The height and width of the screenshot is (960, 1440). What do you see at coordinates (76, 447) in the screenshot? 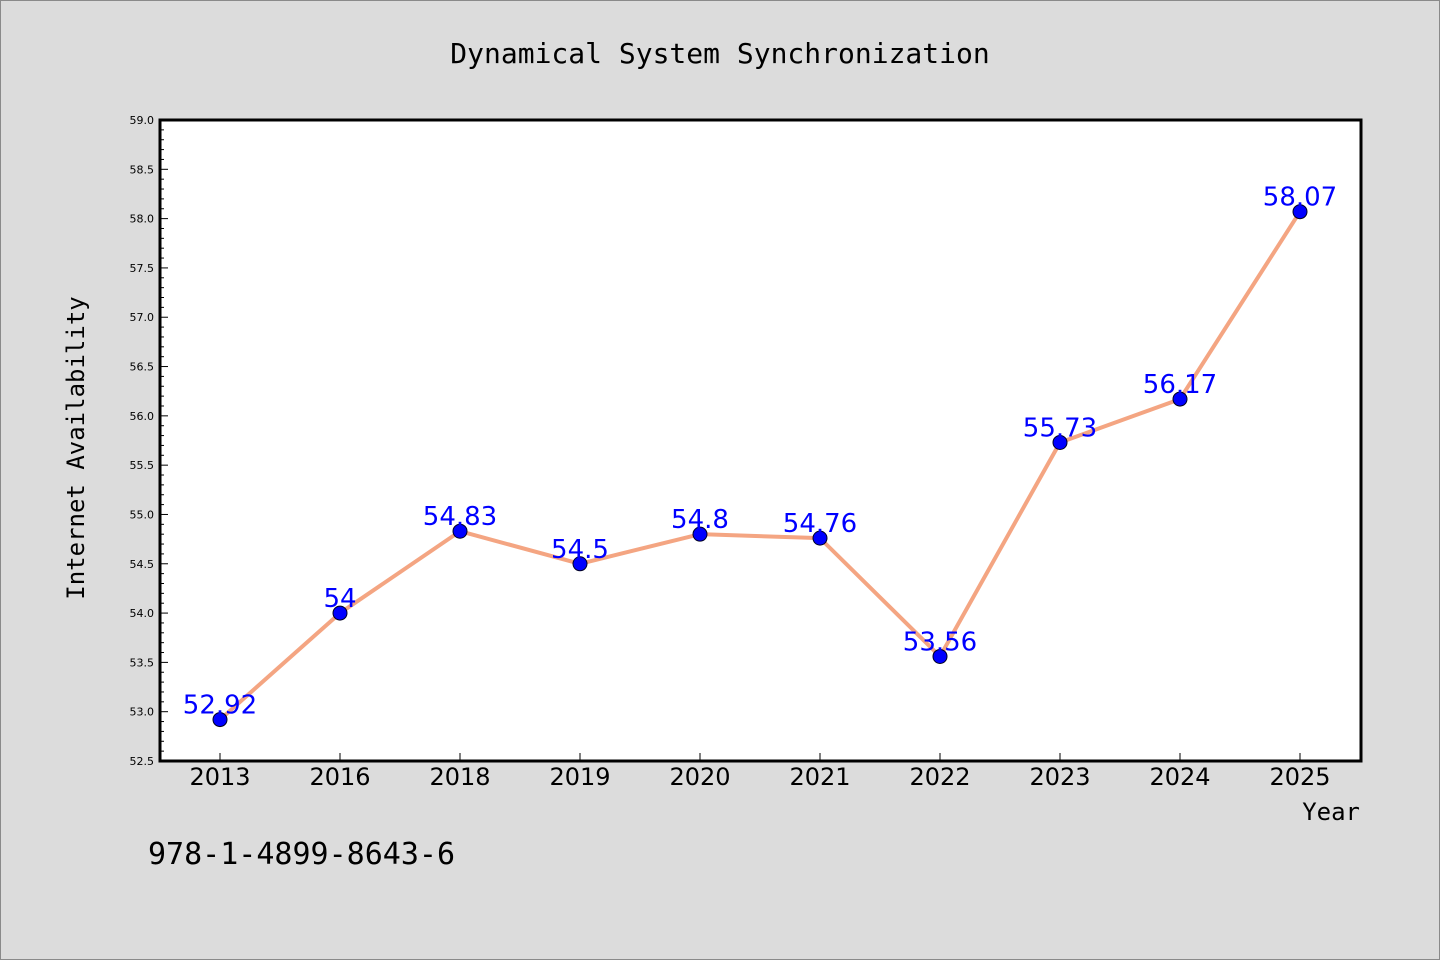
I see `y-axis-label: Internet Availability` at bounding box center [76, 447].